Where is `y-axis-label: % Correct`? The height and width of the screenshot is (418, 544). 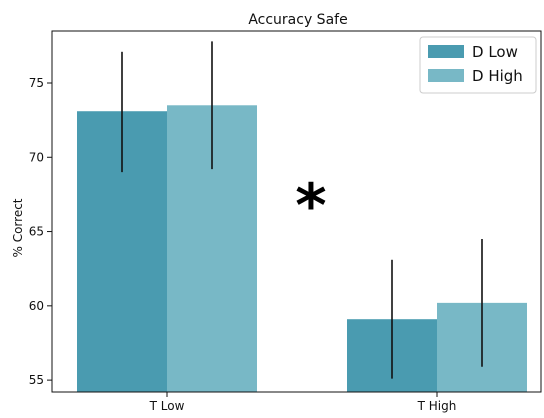
y-axis-label: % Correct is located at coordinates (18, 227).